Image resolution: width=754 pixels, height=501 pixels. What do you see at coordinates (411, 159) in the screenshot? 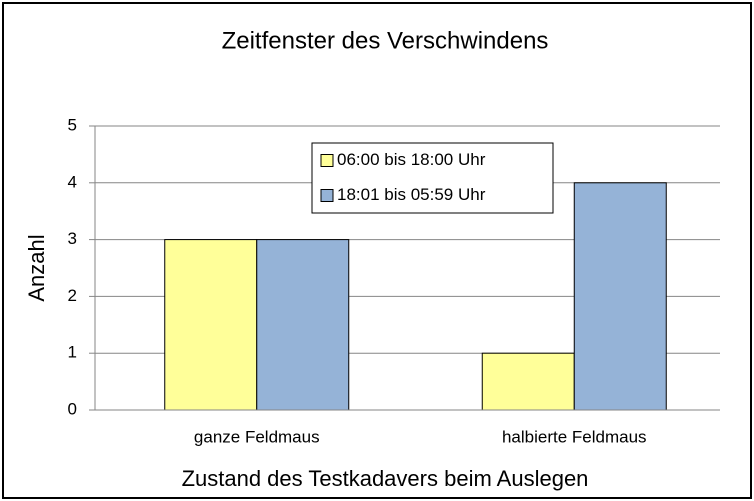
I see `legend-label: 06:00 bis 18:00 Uhr` at bounding box center [411, 159].